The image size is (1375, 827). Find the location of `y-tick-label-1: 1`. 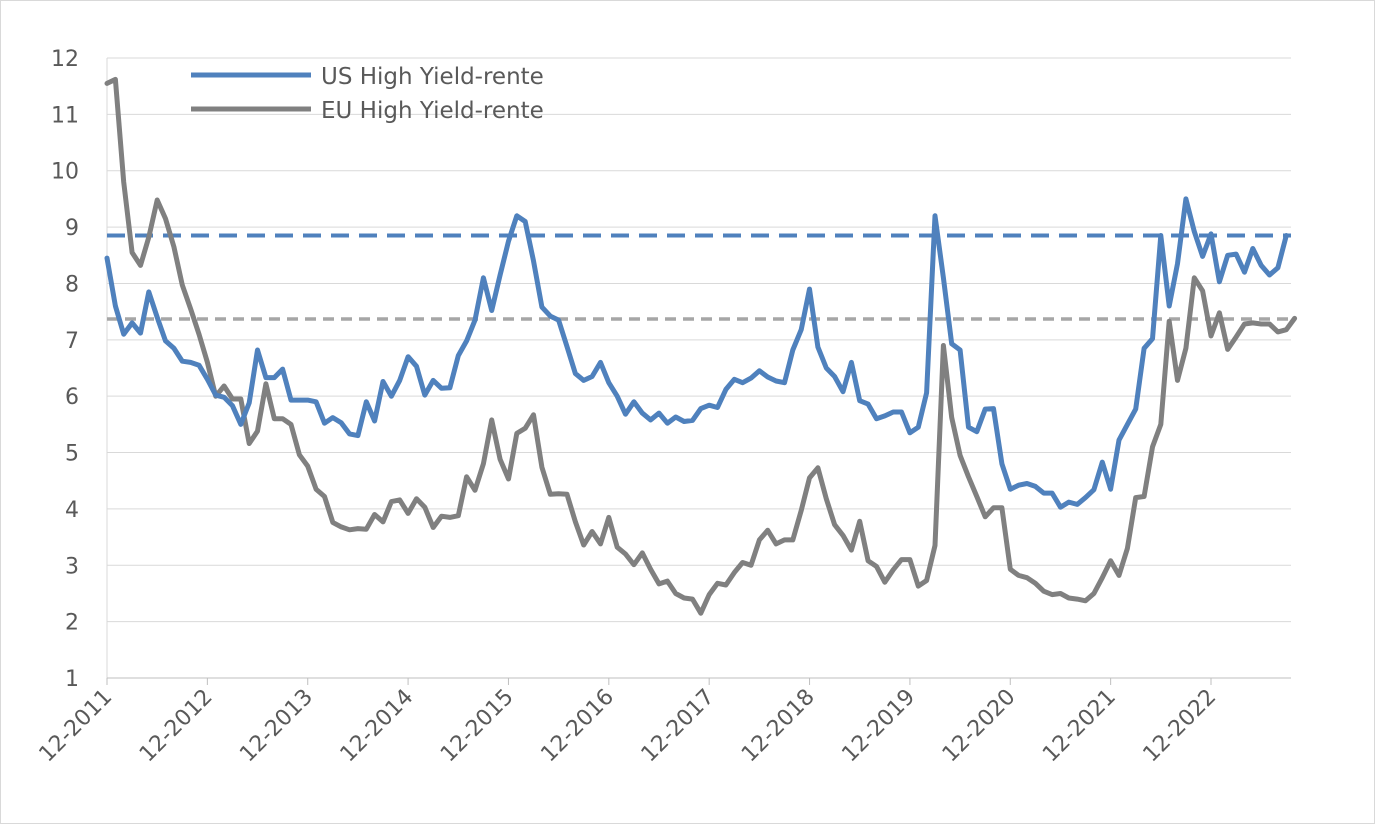

y-tick-label-1: 1 is located at coordinates (72, 679).